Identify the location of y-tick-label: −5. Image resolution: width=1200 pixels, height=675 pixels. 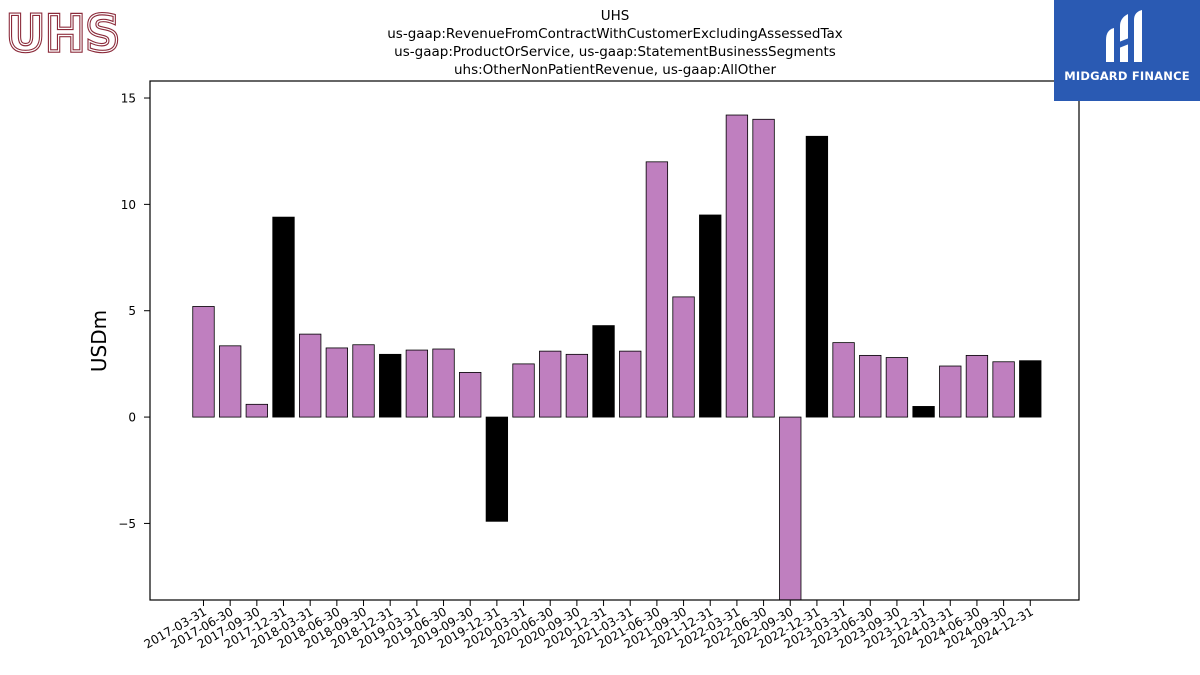
(127, 524).